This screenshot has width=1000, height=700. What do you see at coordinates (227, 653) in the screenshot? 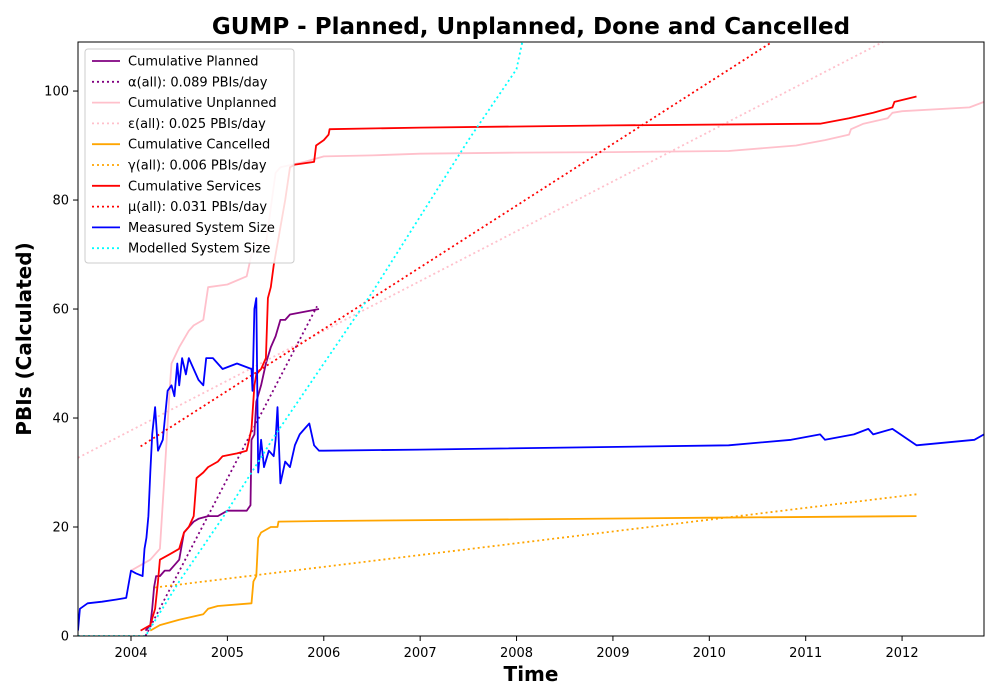
I see `x-tick-label: 2005` at bounding box center [227, 653].